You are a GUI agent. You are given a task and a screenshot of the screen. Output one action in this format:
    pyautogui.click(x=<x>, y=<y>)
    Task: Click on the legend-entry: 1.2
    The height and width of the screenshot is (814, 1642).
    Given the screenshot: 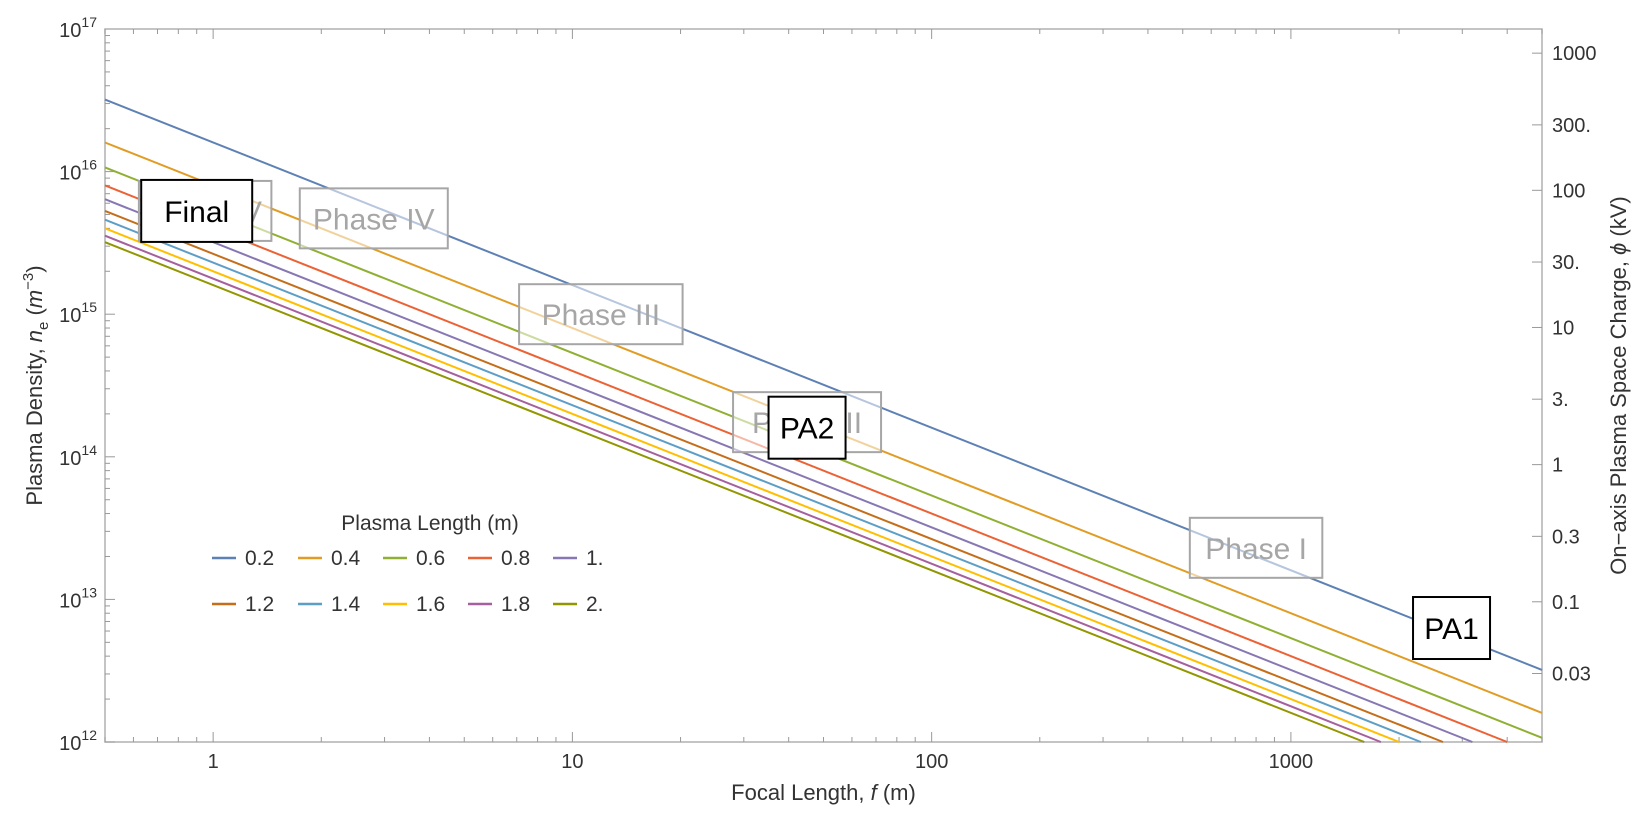 What is the action you would take?
    pyautogui.click(x=259, y=604)
    